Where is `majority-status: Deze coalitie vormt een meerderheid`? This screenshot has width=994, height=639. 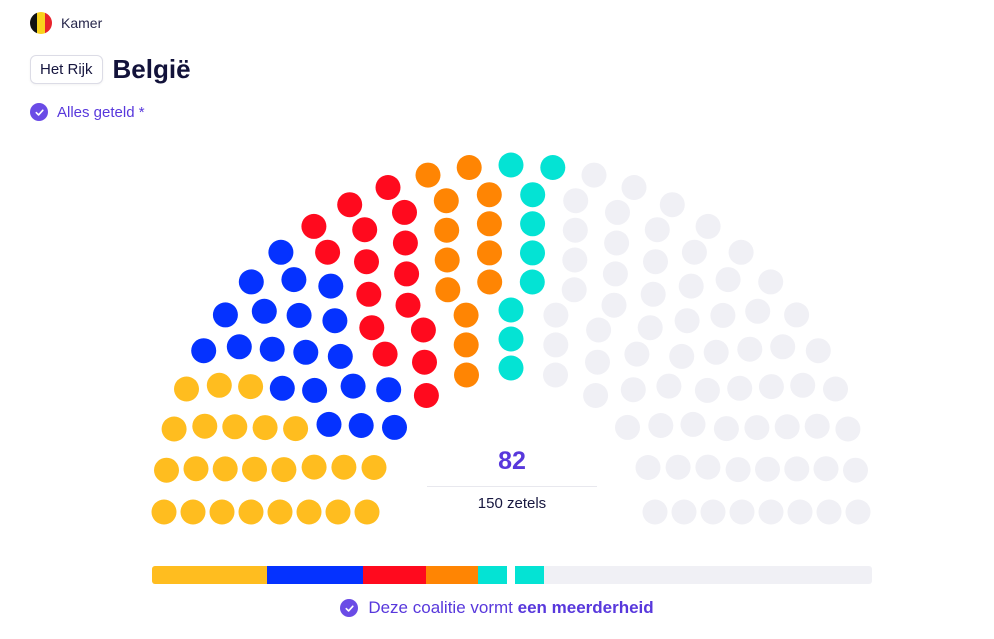 majority-status: Deze coalitie vormt een meerderheid is located at coordinates (497, 608).